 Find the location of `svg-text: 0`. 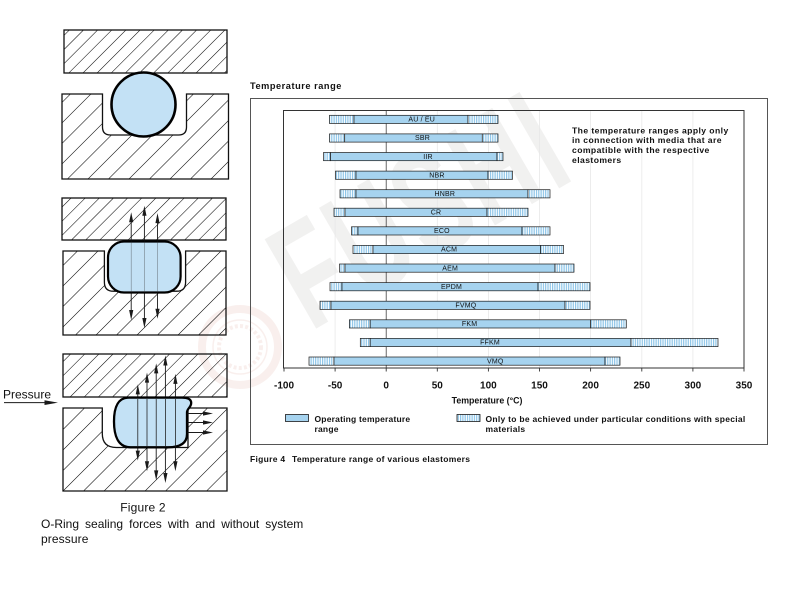

svg-text: 0 is located at coordinates (386, 386).